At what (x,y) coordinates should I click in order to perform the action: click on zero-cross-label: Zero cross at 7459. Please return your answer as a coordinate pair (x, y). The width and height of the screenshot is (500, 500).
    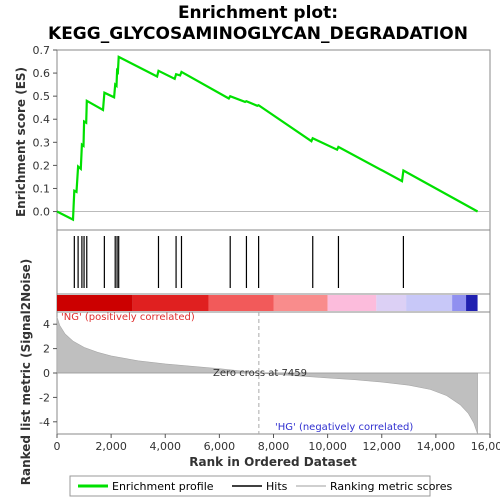
    Looking at the image, I should click on (260, 373).